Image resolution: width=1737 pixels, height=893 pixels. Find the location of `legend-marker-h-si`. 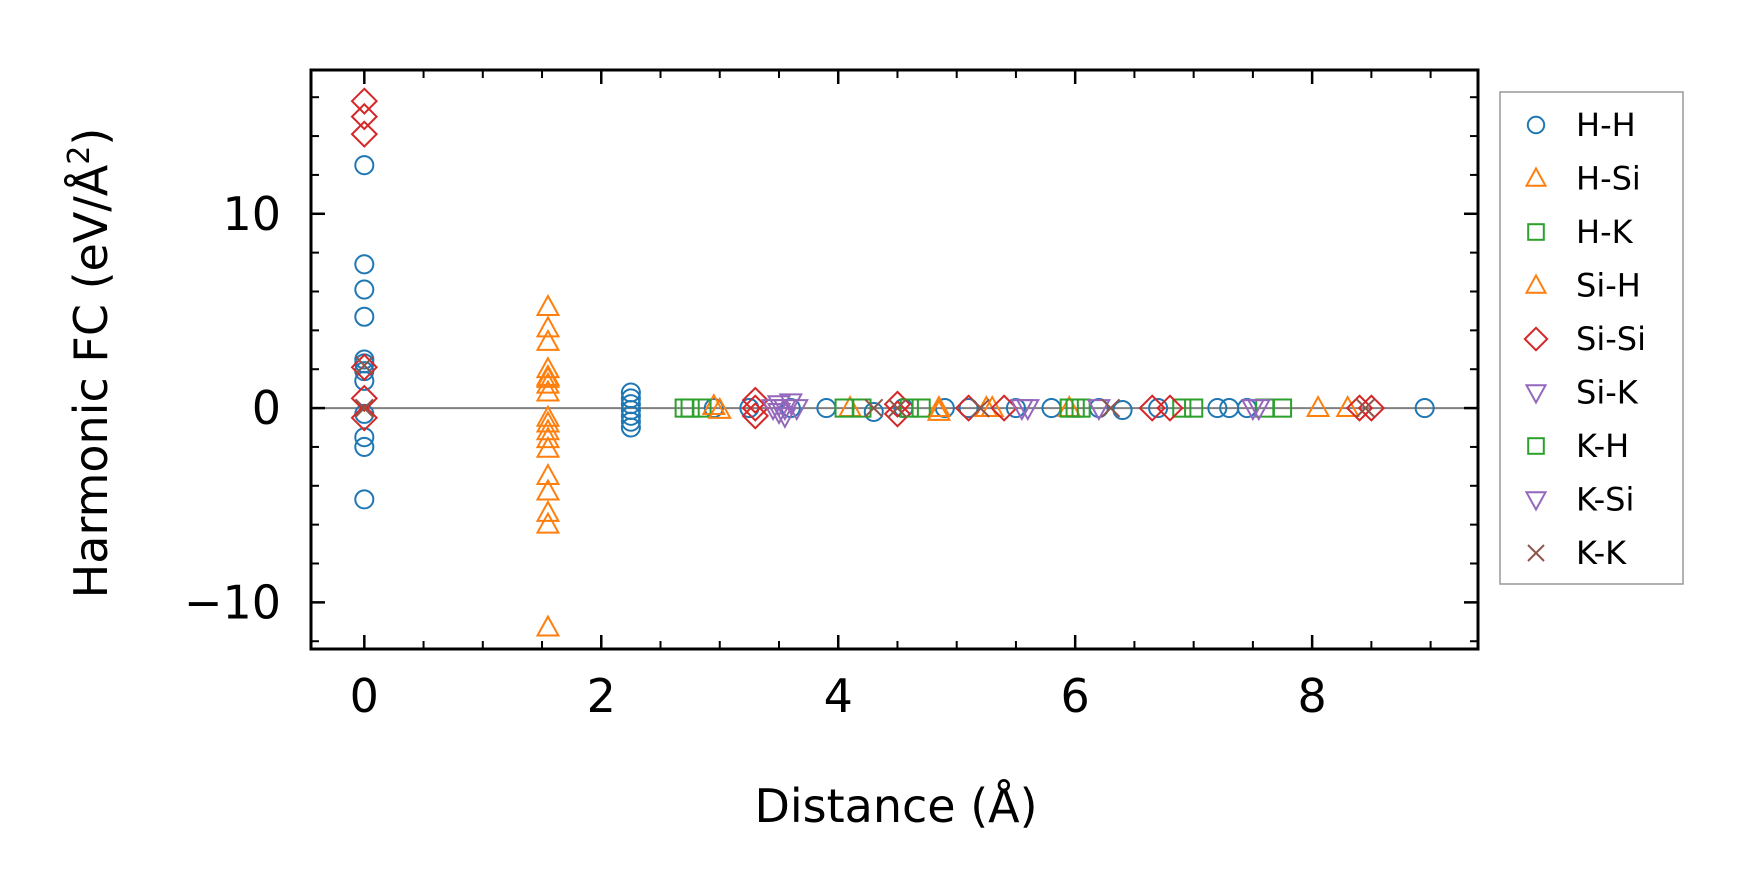

legend-marker-h-si is located at coordinates (1536, 176).